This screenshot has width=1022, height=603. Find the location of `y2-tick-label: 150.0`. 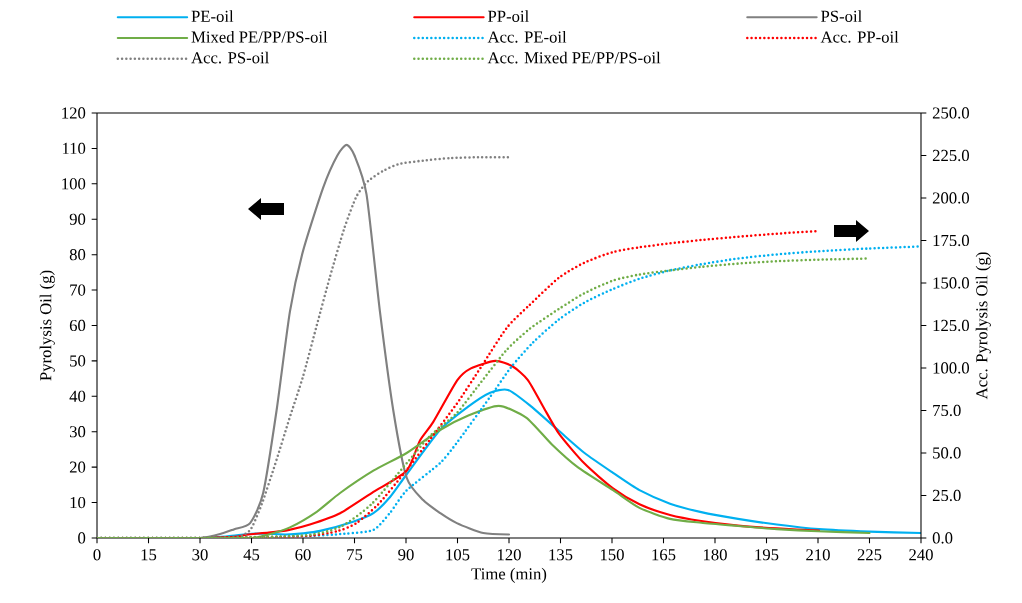

y2-tick-label: 150.0 is located at coordinates (951, 283).